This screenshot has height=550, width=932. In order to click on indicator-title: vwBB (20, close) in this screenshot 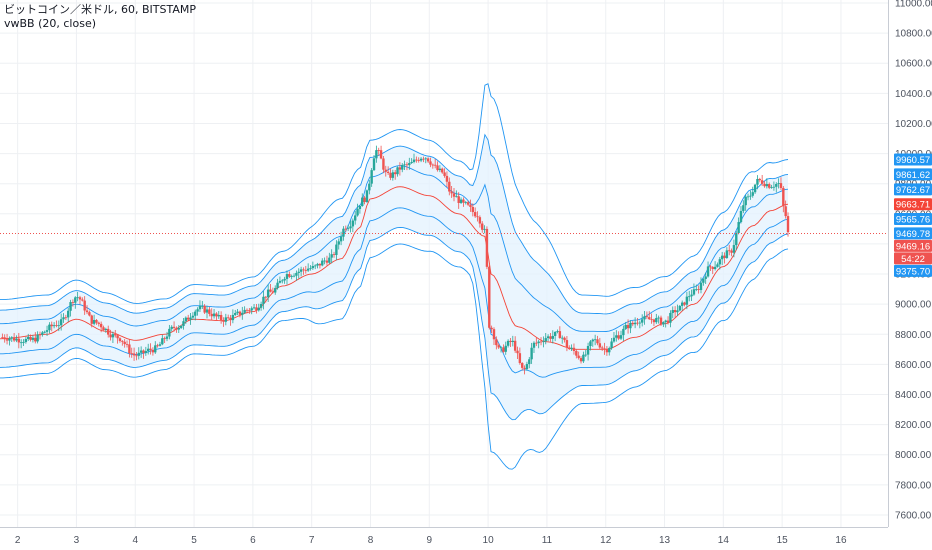, I will do `click(50, 23)`.